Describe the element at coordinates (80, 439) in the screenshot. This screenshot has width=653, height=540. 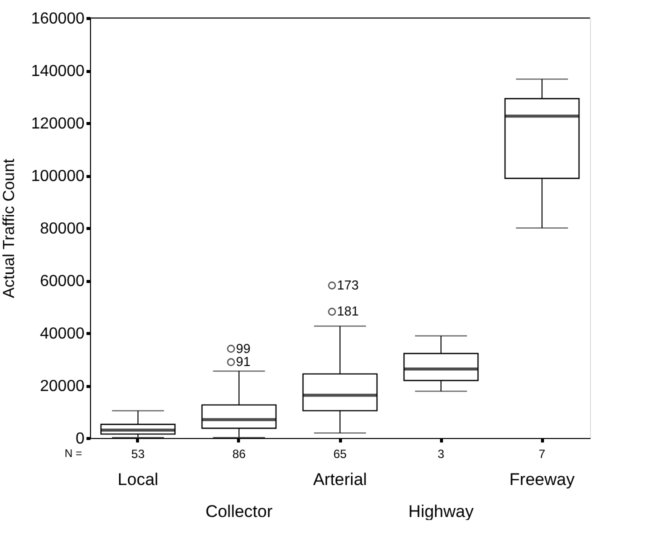
I see `y-tick-label: 0` at that location.